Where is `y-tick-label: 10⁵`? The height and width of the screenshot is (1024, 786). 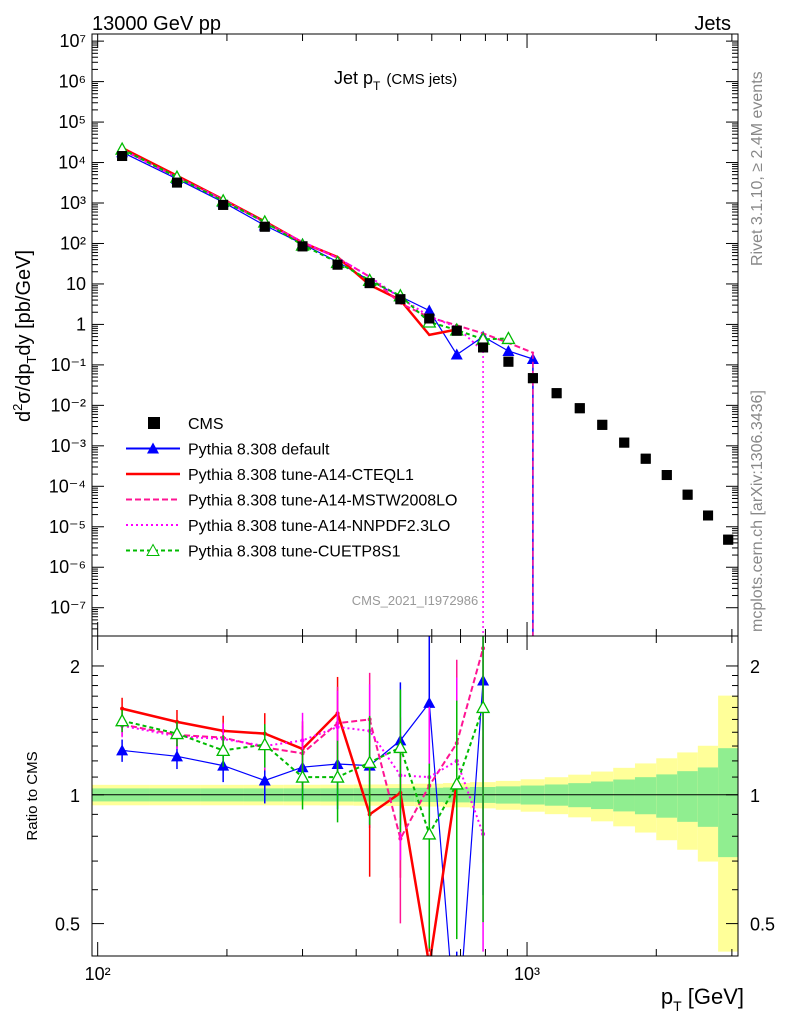 y-tick-label: 10⁵ is located at coordinates (72, 122).